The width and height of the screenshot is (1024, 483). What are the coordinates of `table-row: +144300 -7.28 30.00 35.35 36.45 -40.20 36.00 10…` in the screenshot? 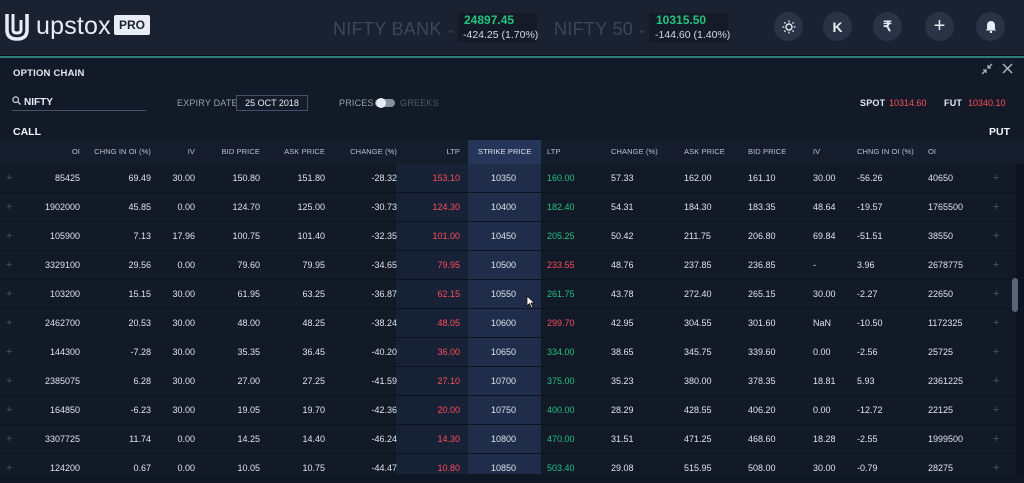 It's located at (512, 352).